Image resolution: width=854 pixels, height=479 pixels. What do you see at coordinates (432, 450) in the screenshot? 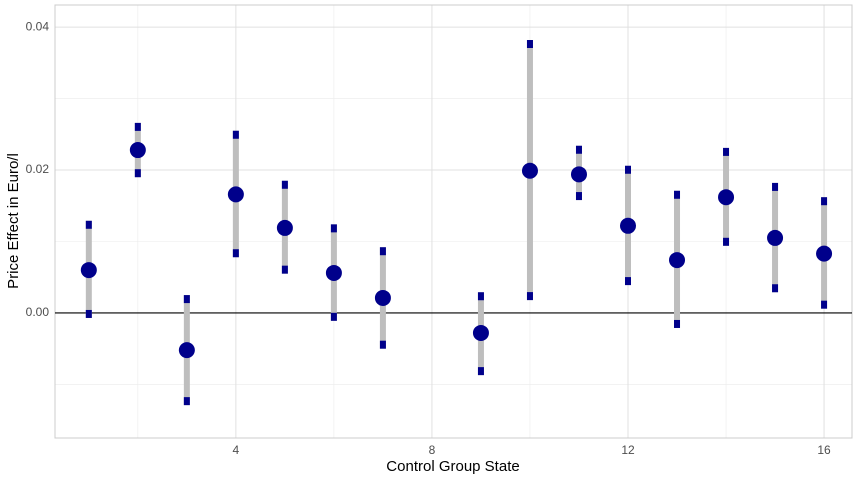
I see `x-tick-label: 8` at bounding box center [432, 450].